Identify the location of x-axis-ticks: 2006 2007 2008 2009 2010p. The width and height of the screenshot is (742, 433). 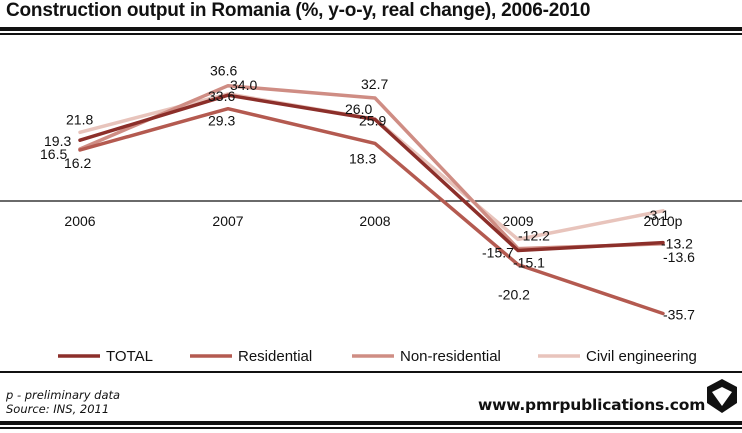
(373, 221).